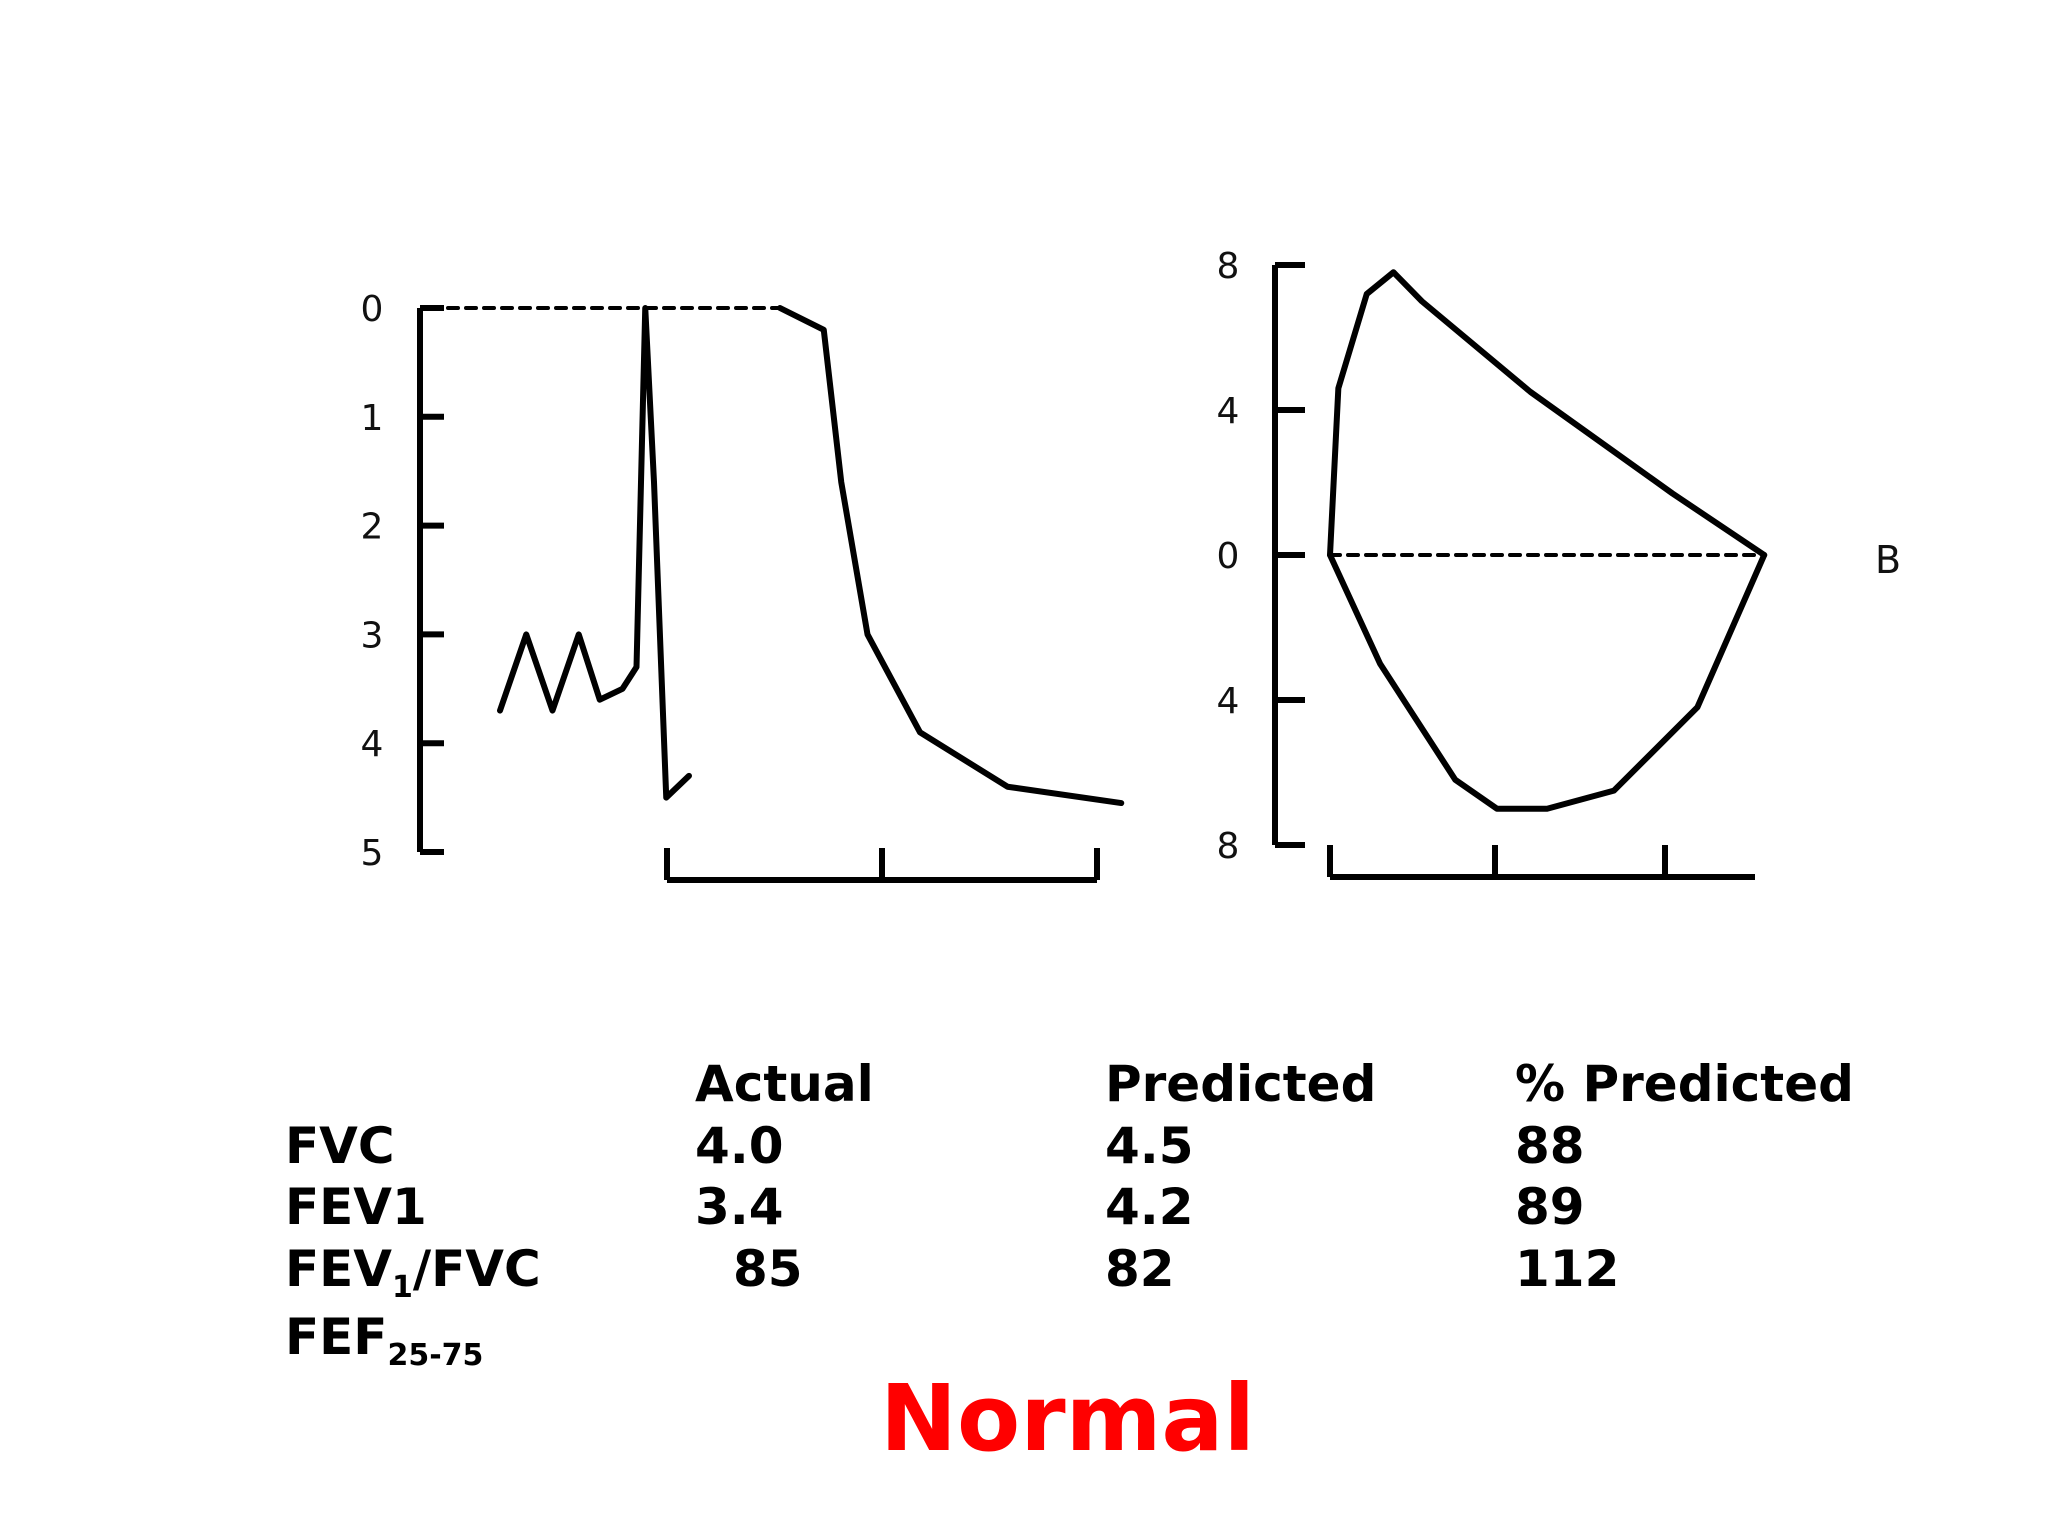  Describe the element at coordinates (372, 635) in the screenshot. I see `left-y-tick-label: 3` at that location.